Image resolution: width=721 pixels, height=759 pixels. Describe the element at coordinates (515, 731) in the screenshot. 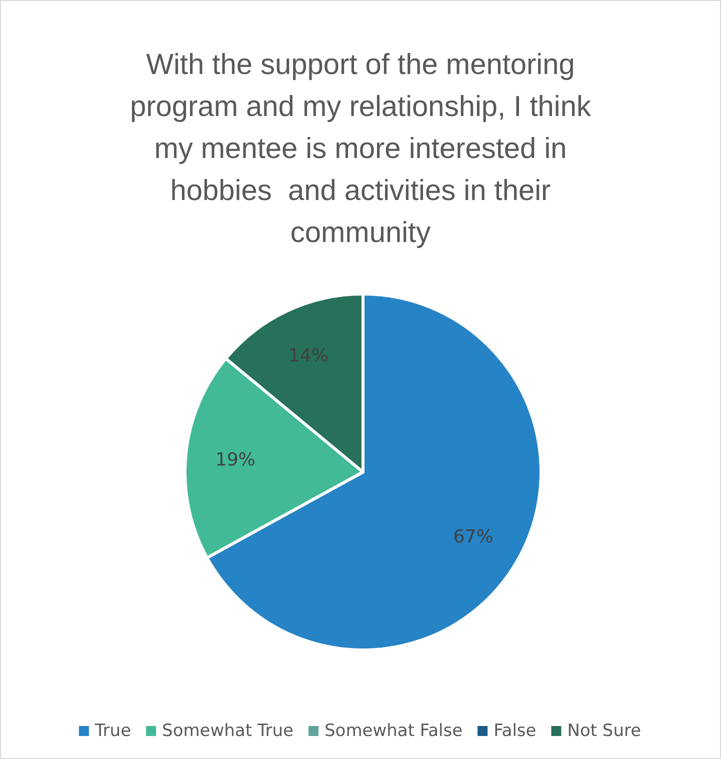

I see `legend-label: False` at that location.